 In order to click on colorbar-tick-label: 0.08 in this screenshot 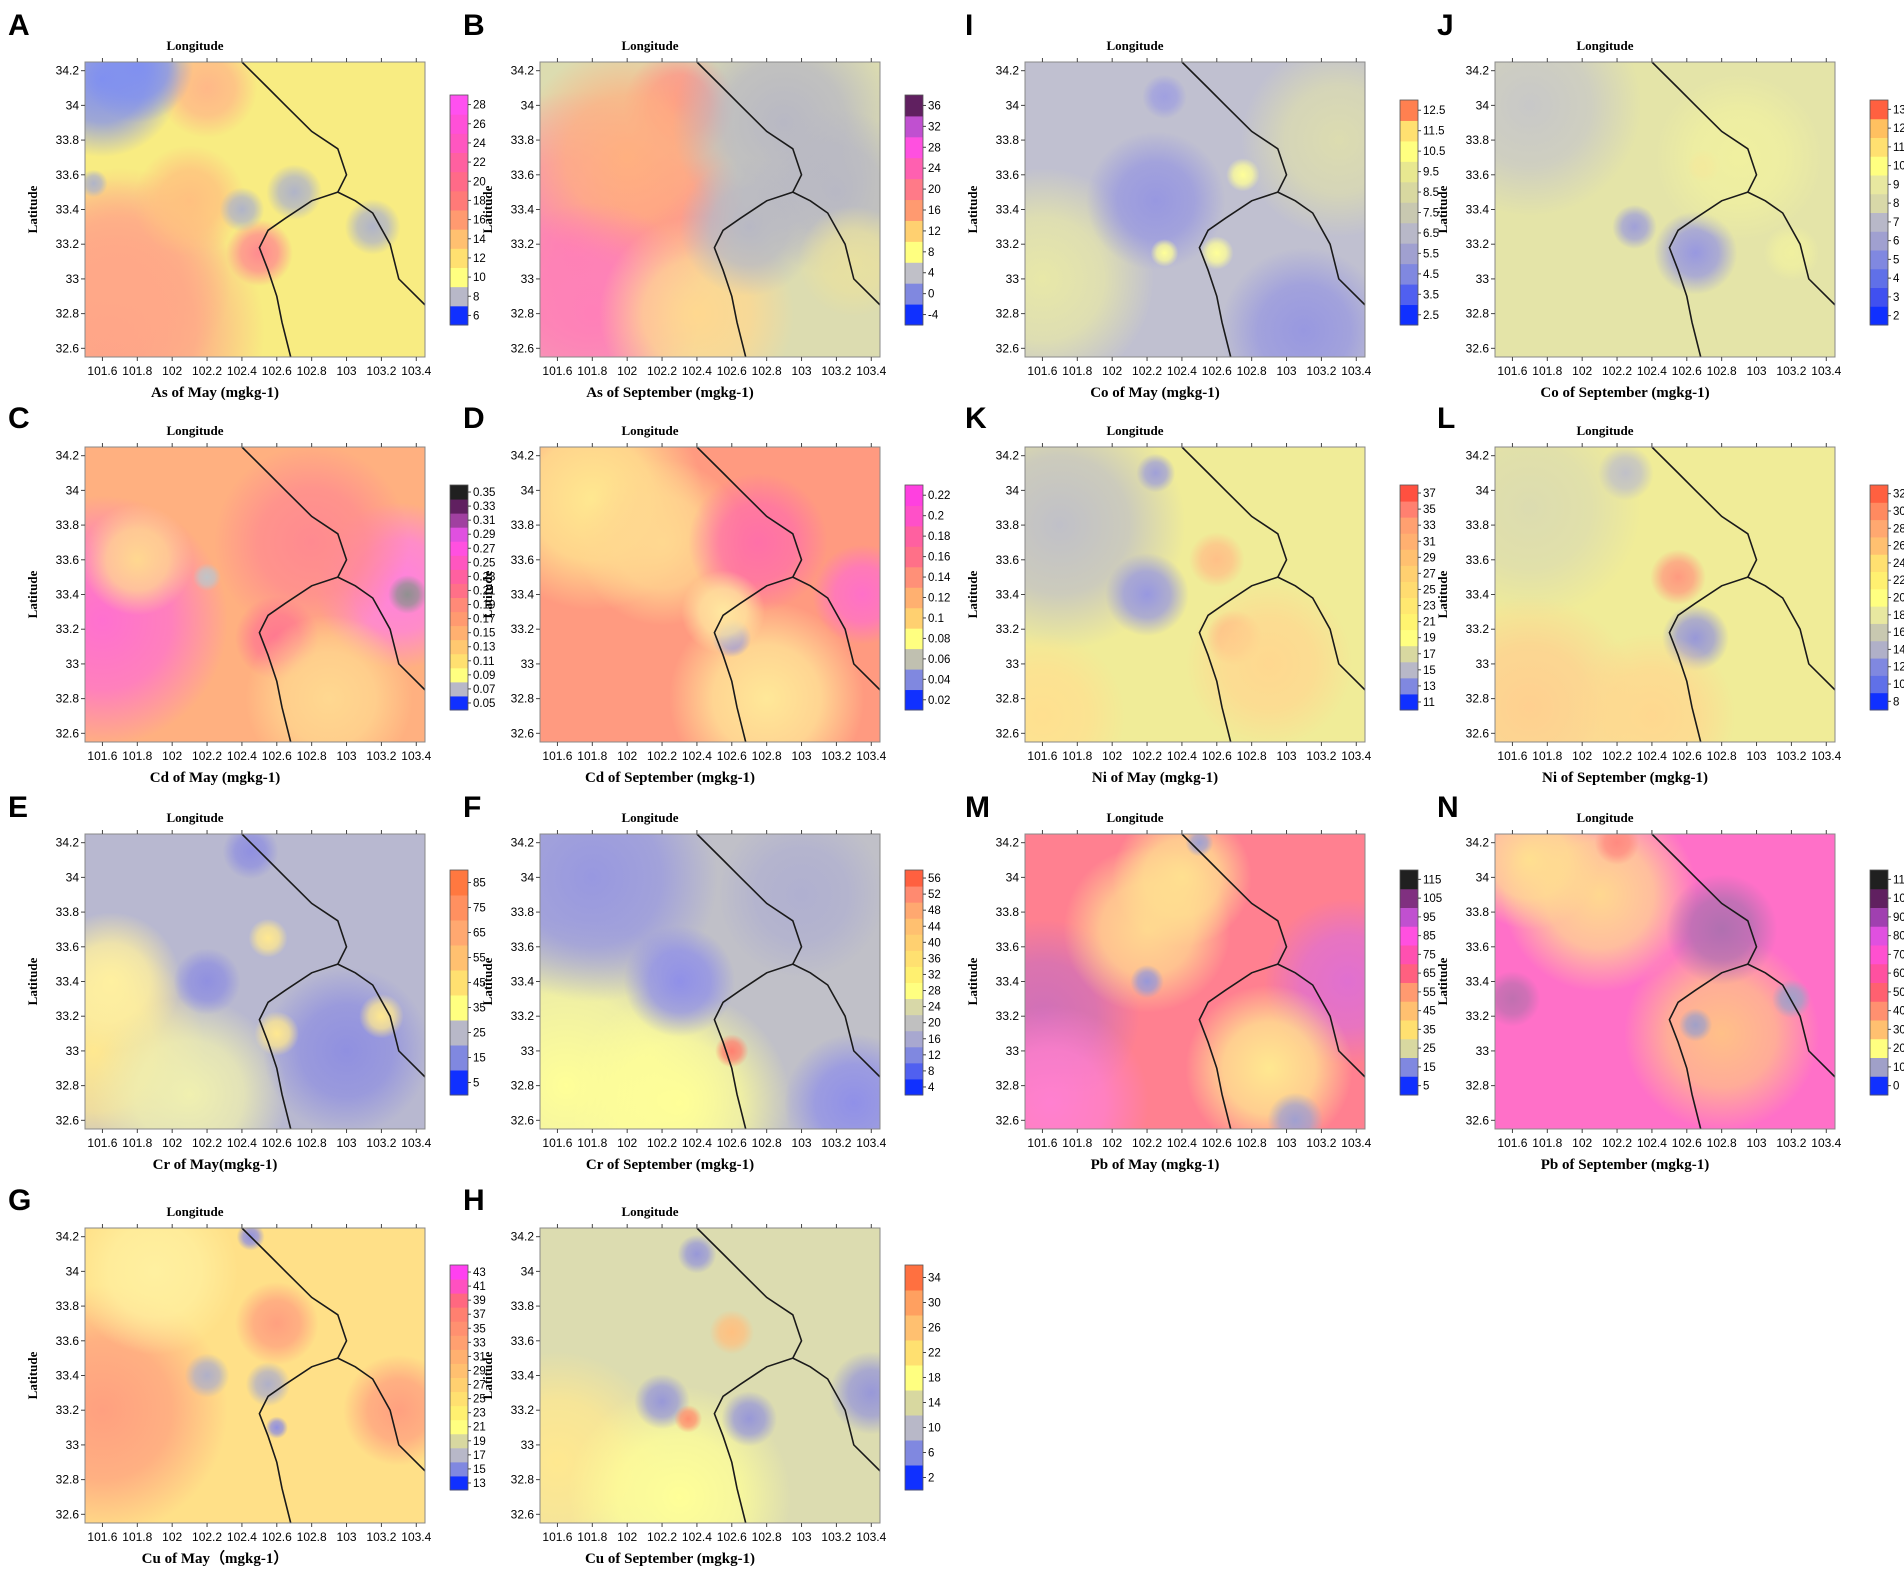, I will do `click(939, 639)`.